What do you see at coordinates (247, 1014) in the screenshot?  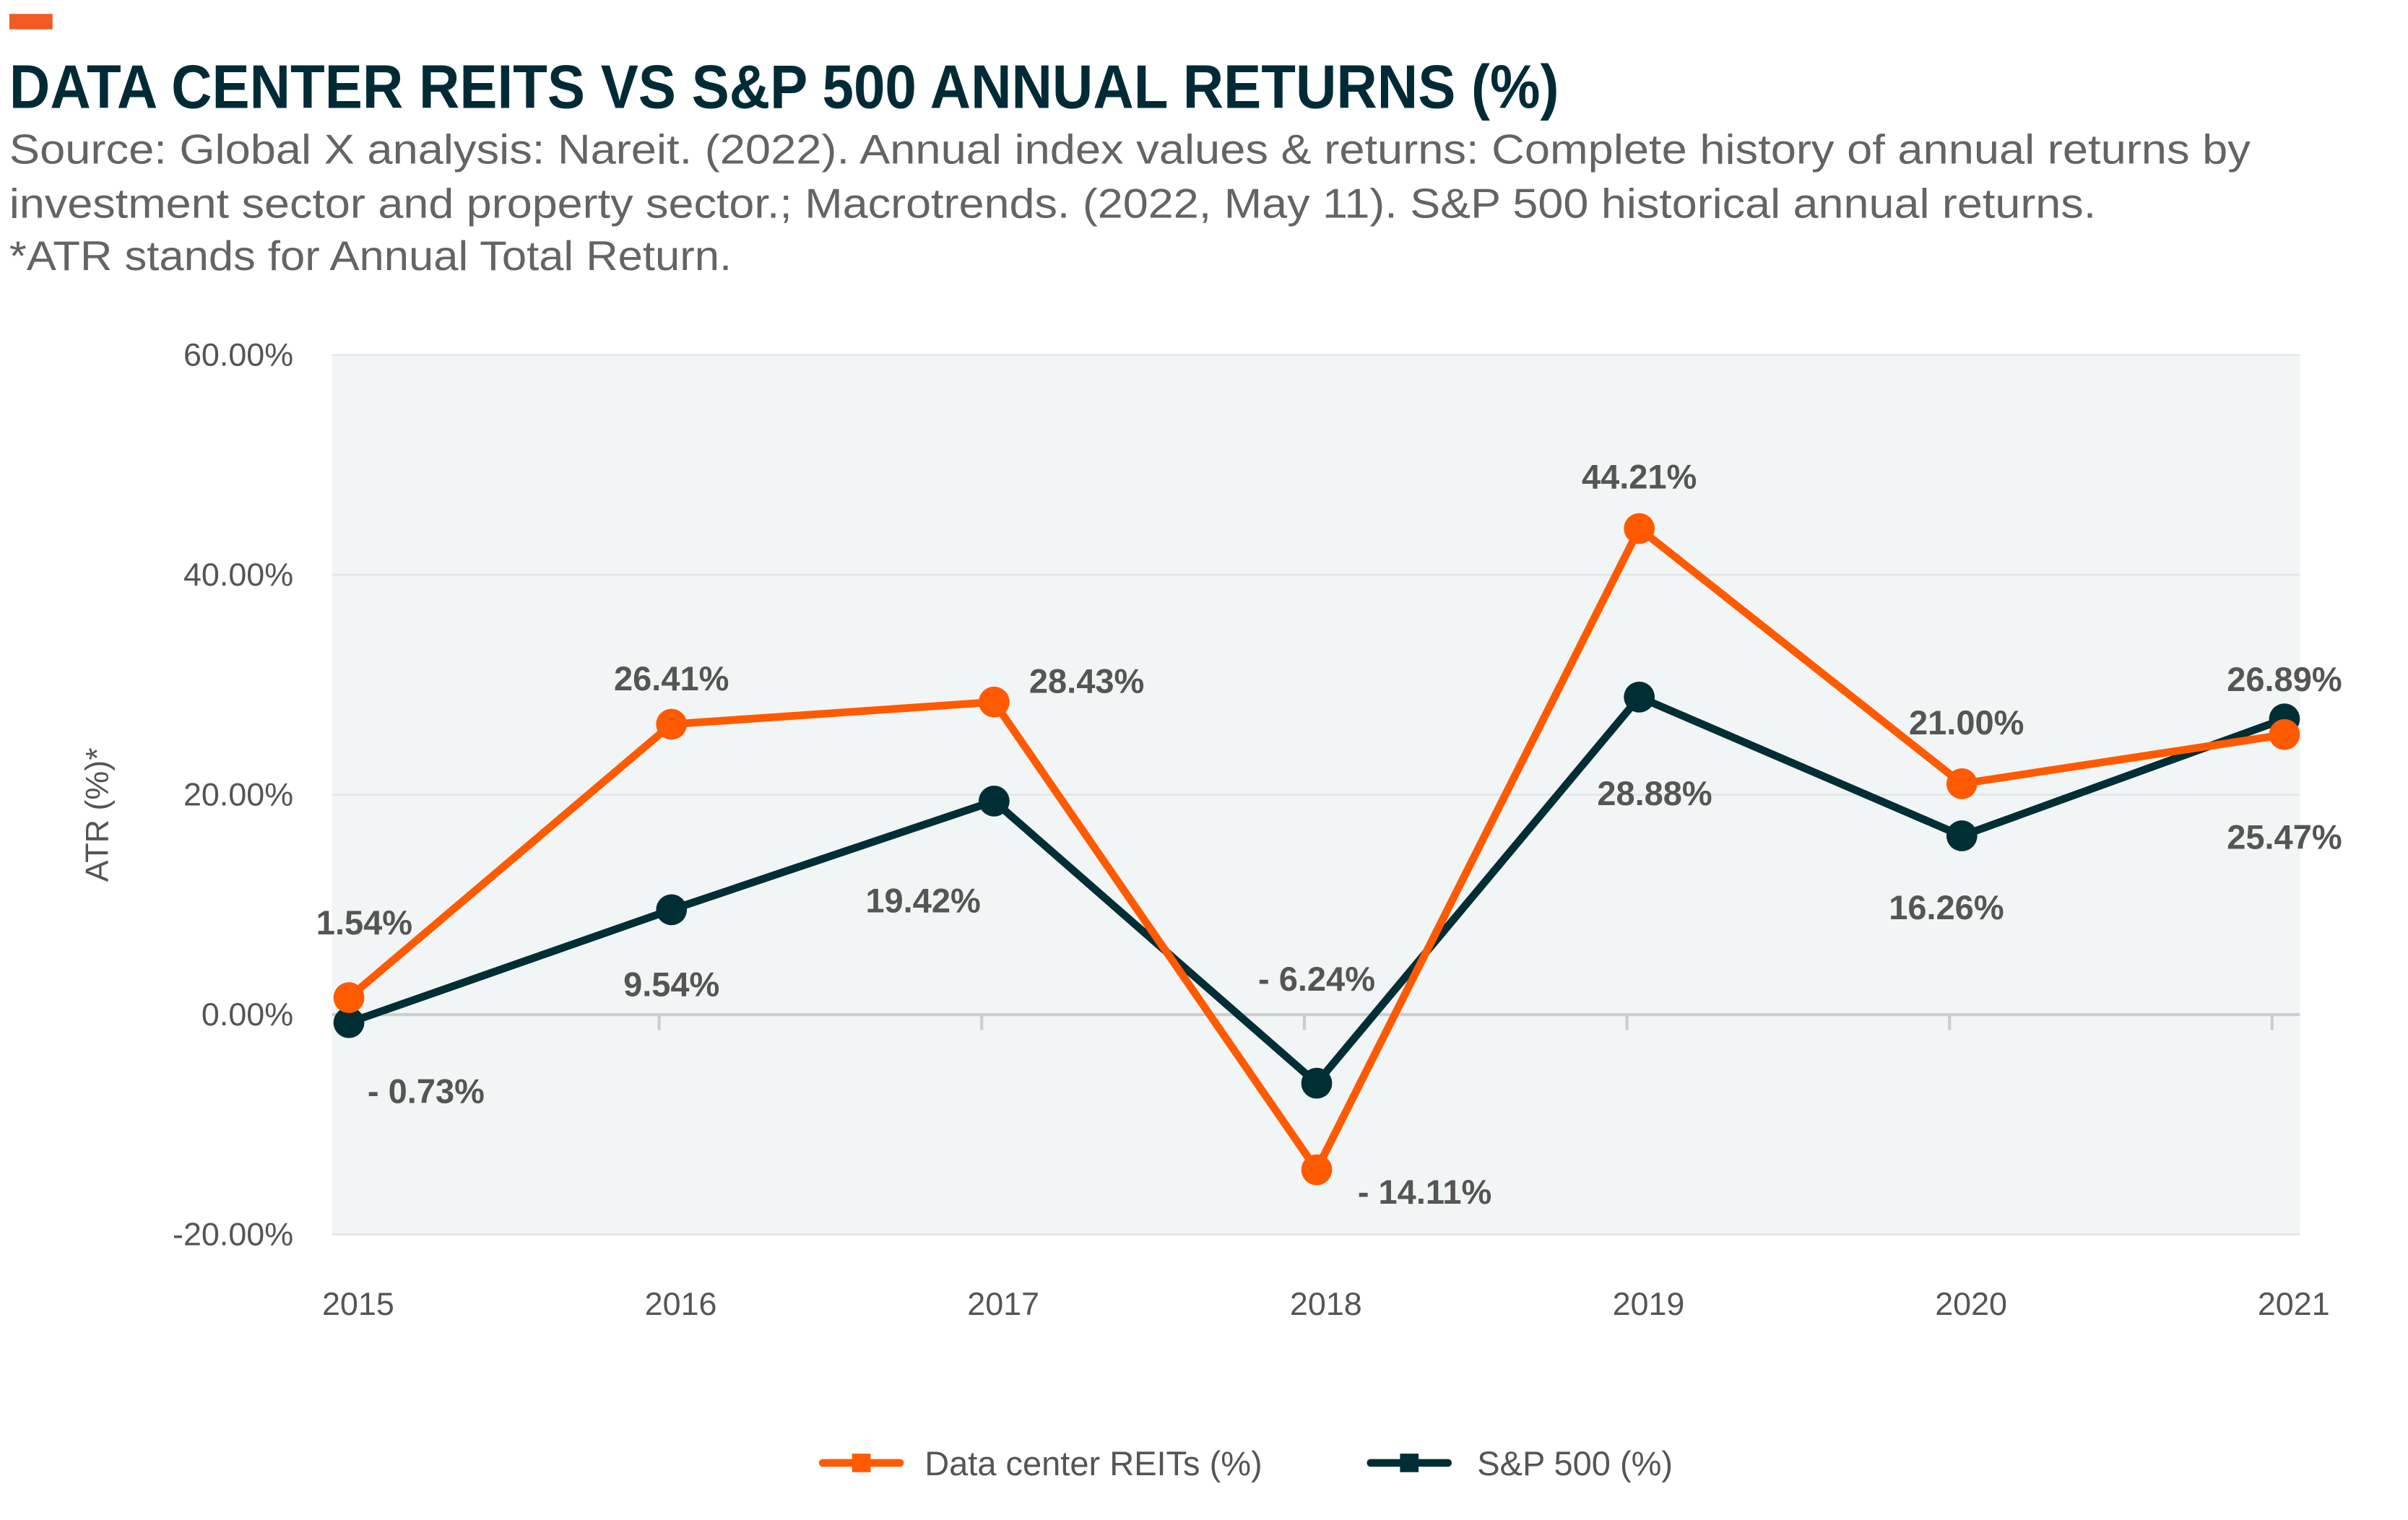 I see `y-tick-label: 0.00%` at bounding box center [247, 1014].